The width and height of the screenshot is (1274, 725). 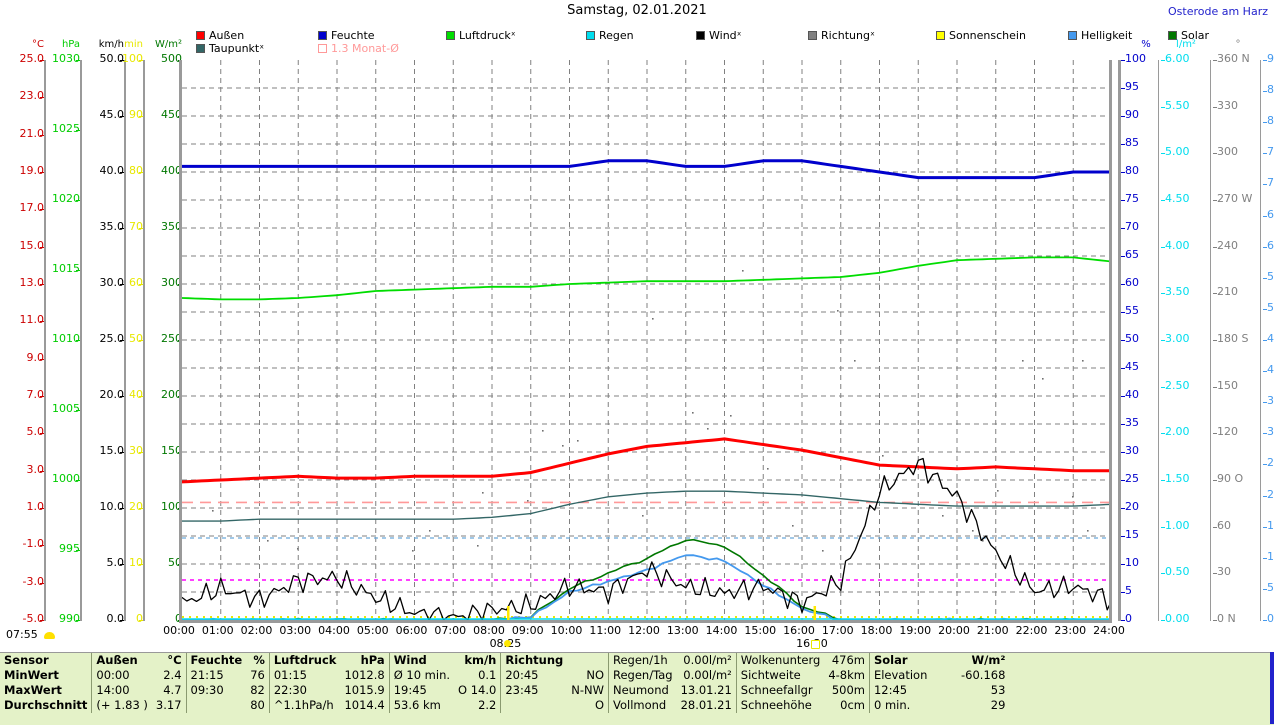 What do you see at coordinates (304, 660) in the screenshot?
I see `group-header-luftdruck: Luftdruck` at bounding box center [304, 660].